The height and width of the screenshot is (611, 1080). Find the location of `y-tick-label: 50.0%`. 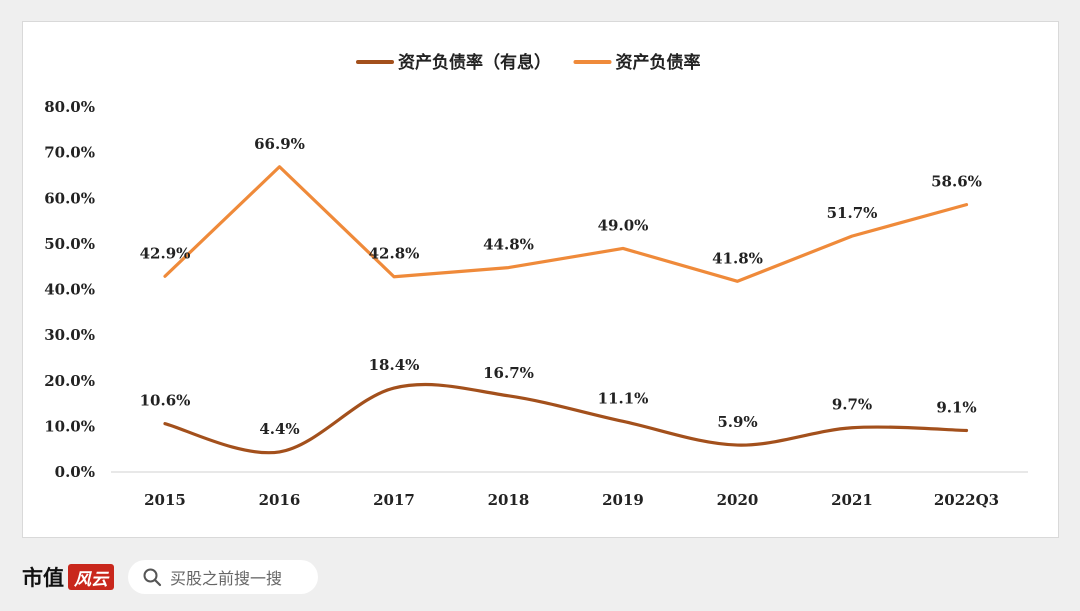

y-tick-label: 50.0% is located at coordinates (69, 244).